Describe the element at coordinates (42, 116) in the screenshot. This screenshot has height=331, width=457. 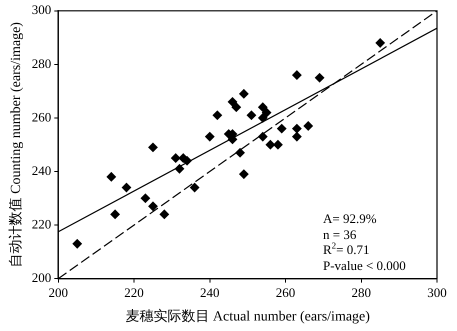
I see `y-tick-label: 260` at that location.